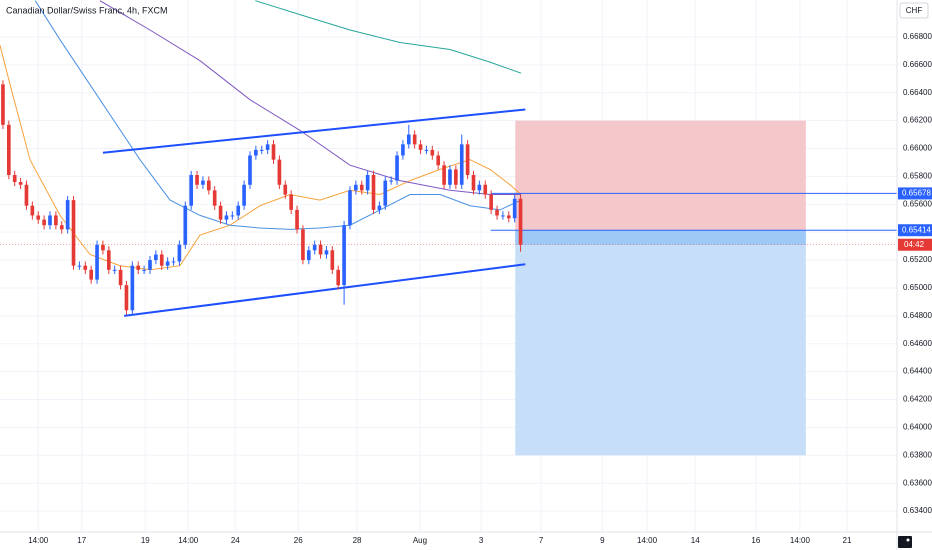 The height and width of the screenshot is (550, 932). I want to click on y-tick-label: 0.64600, so click(917, 343).